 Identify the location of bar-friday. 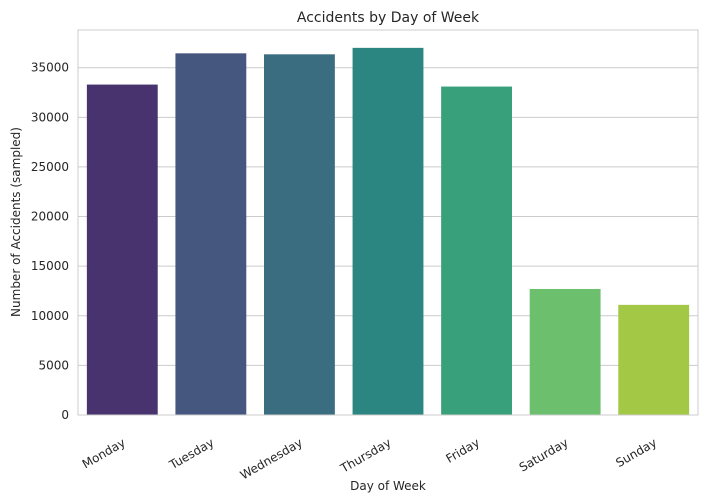
(476, 251).